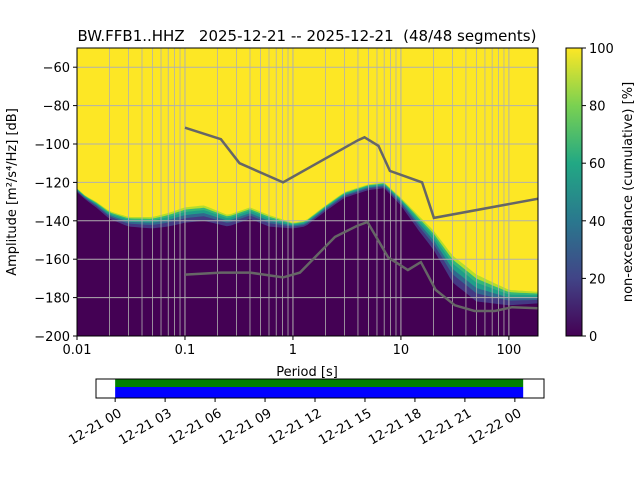  I want to click on timeline-tick-label: 12-21 06, so click(195, 427).